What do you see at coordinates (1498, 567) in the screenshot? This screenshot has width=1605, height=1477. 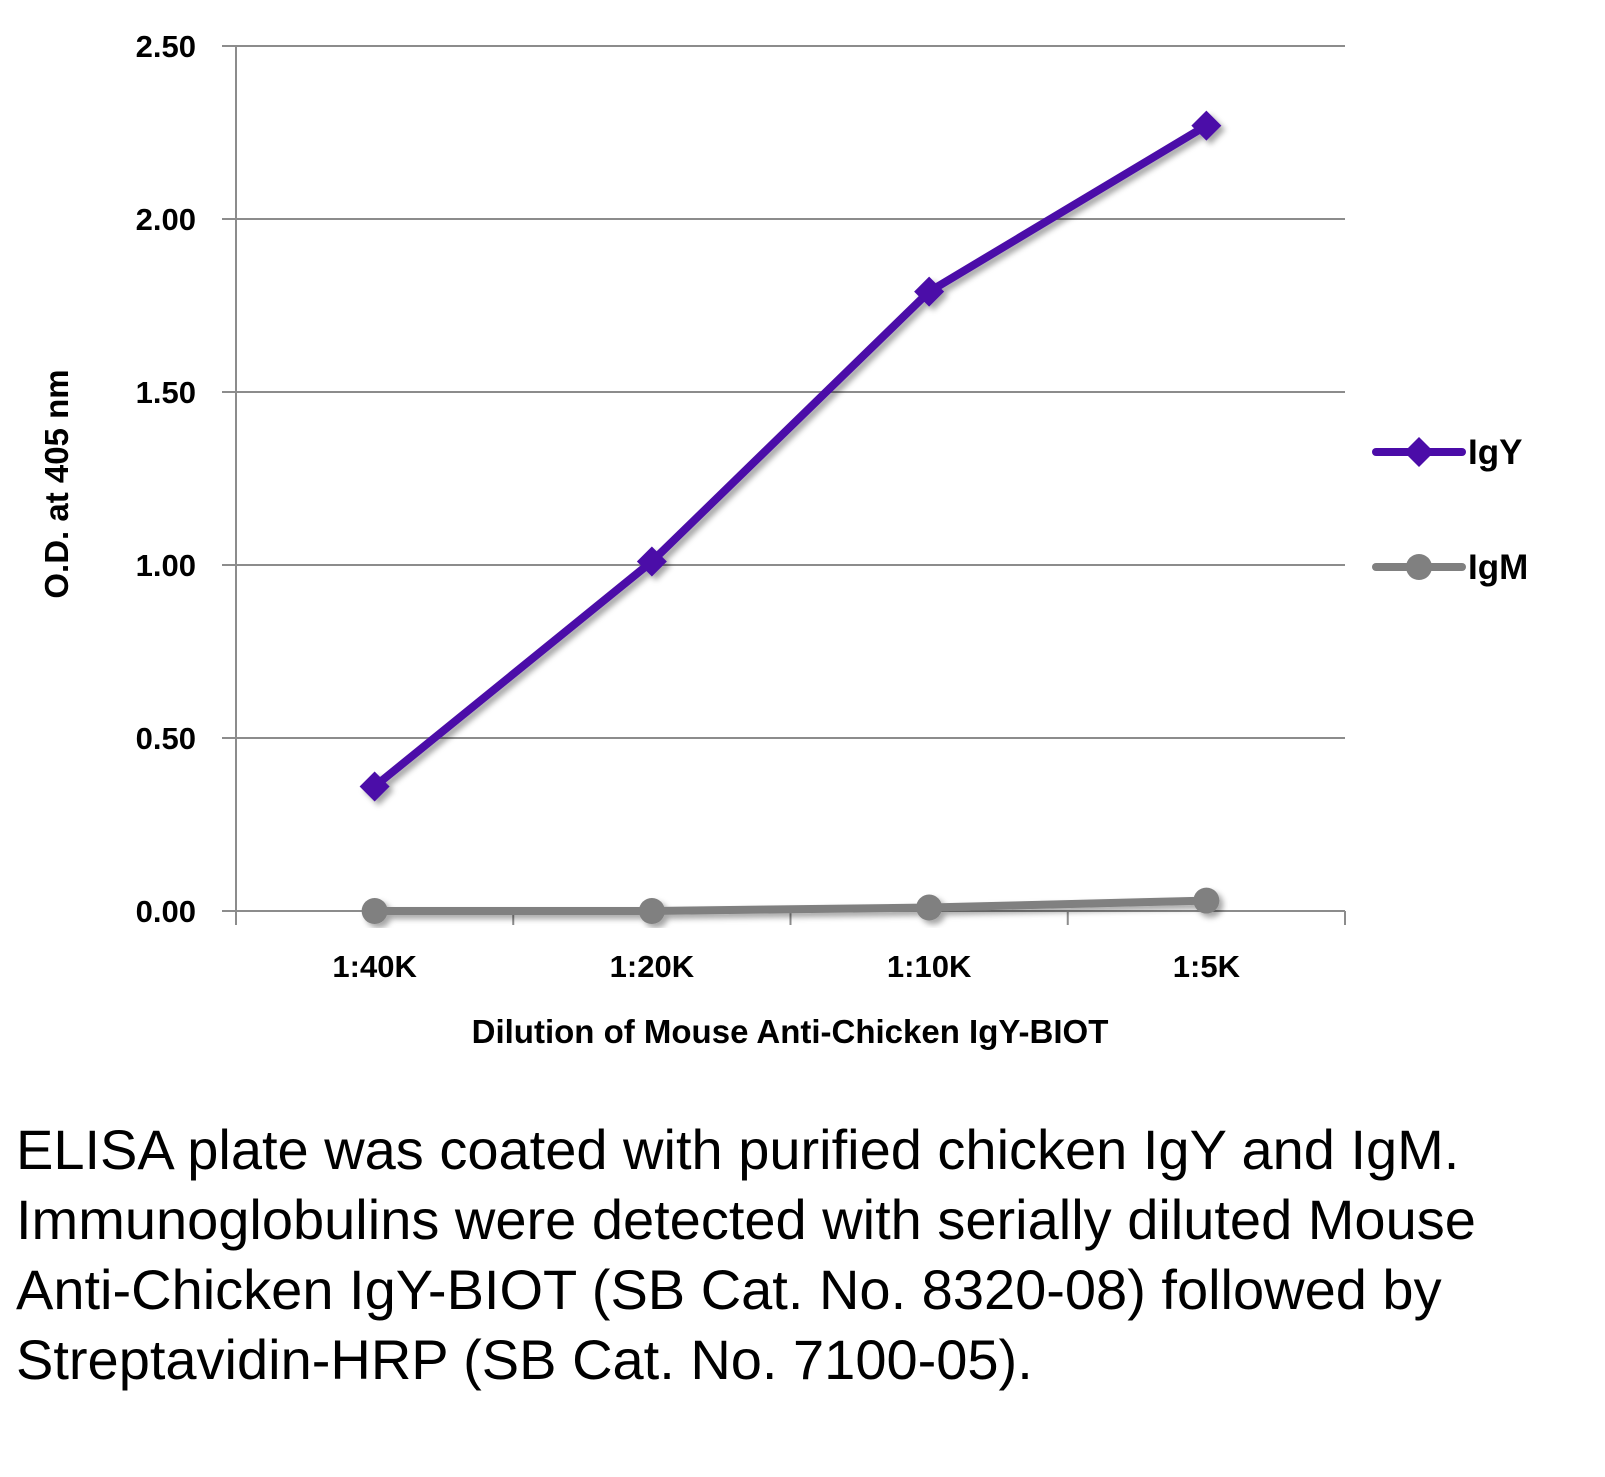 I see `legend-label: IgM` at bounding box center [1498, 567].